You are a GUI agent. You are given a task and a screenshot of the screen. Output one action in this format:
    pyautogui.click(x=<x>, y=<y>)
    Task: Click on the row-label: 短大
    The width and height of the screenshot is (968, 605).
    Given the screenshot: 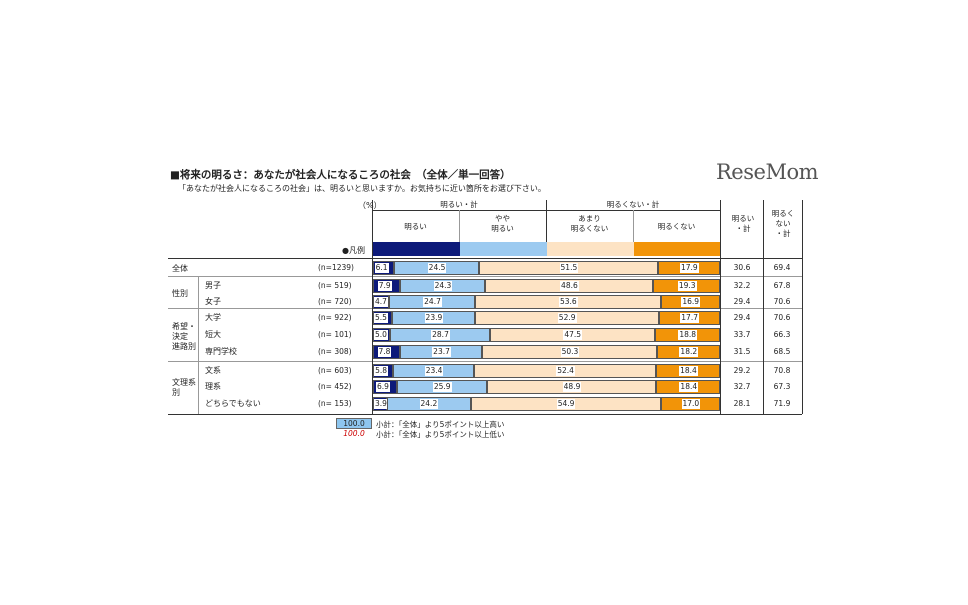 What is the action you would take?
    pyautogui.click(x=213, y=334)
    